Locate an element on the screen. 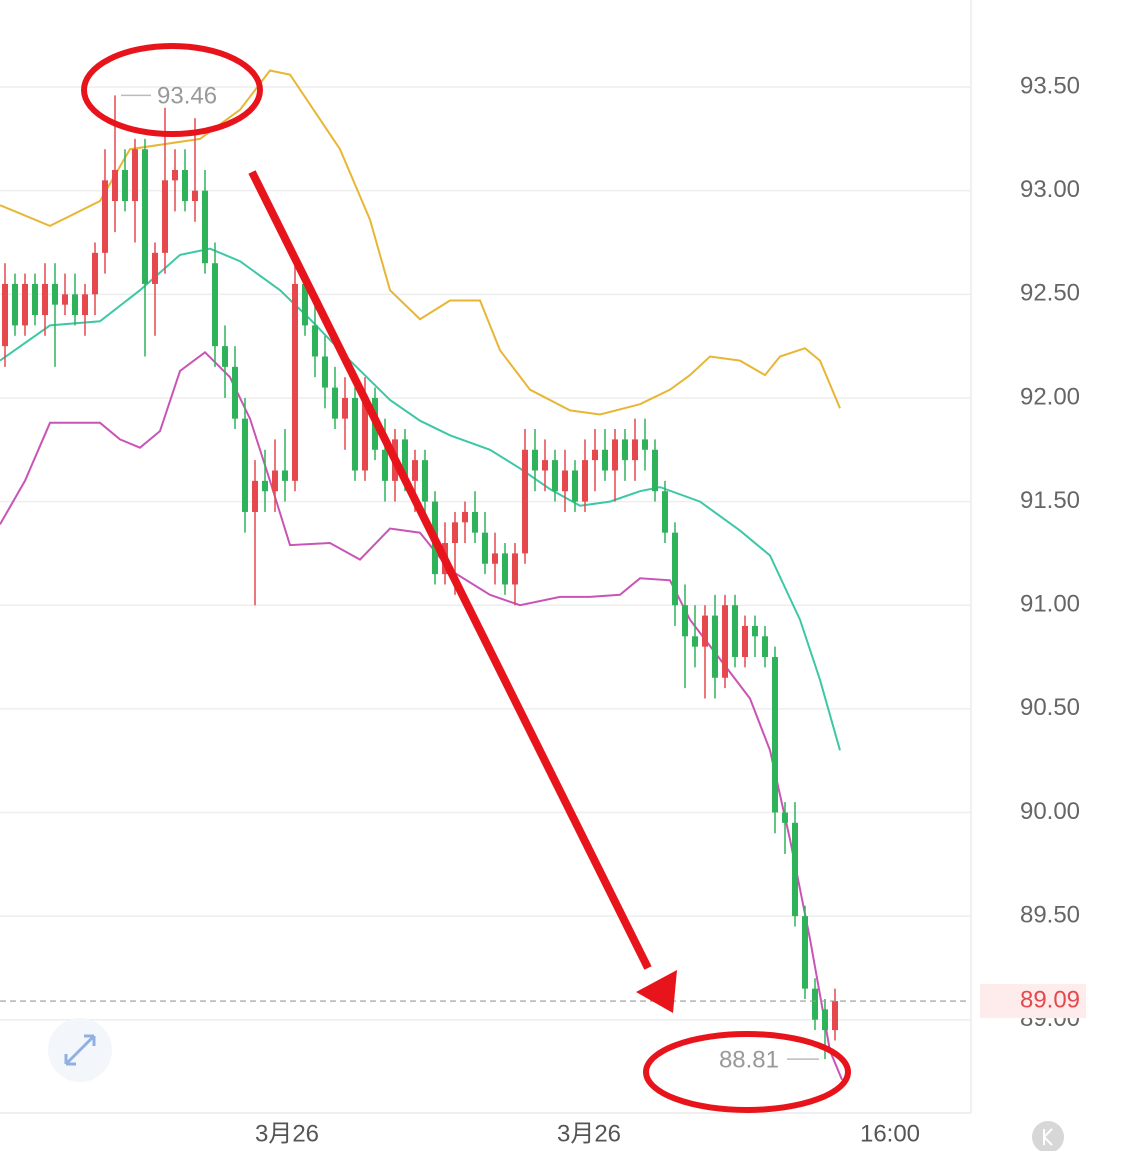 Image resolution: width=1133 pixels, height=1151 pixels. last-price-box is located at coordinates (1033, 1001).